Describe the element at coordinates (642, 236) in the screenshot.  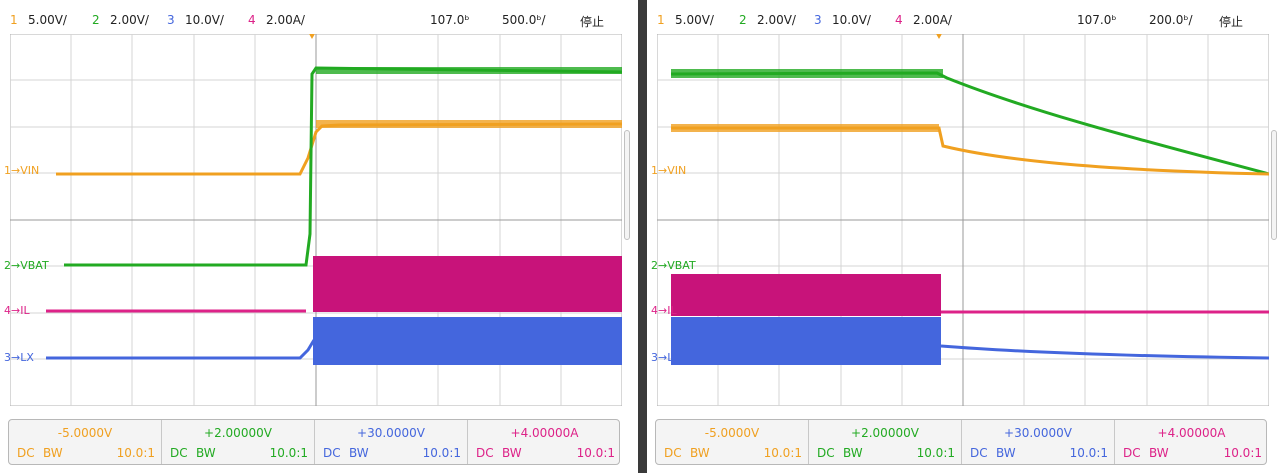
I see `panel-divider` at that location.